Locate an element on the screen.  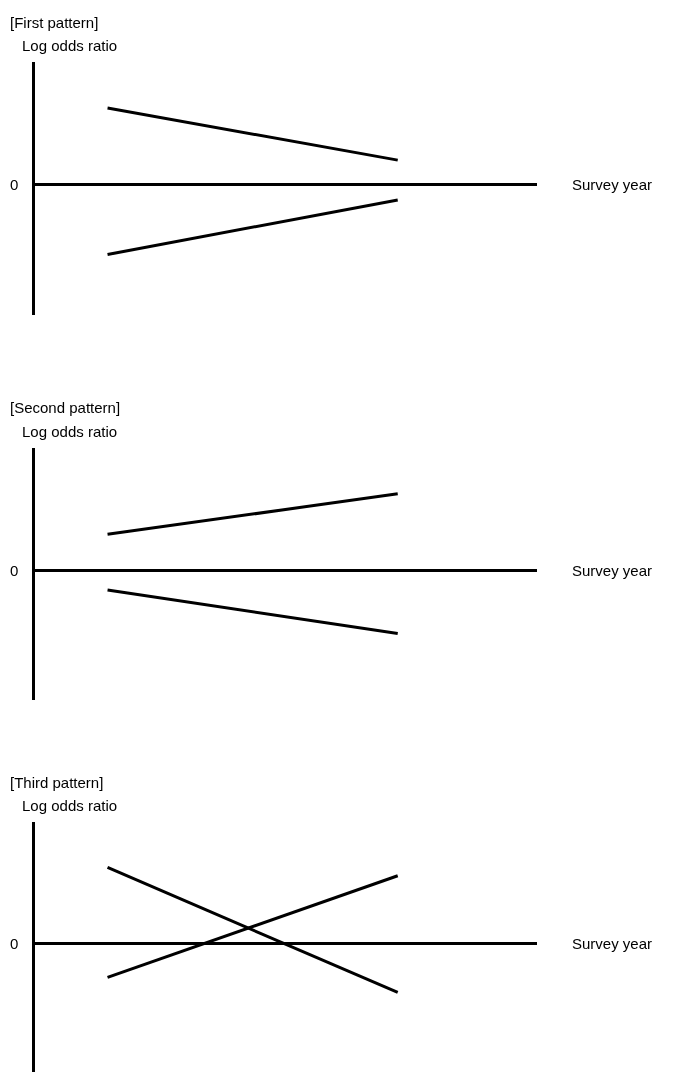
chart-title: [First pattern] is located at coordinates (54, 22).